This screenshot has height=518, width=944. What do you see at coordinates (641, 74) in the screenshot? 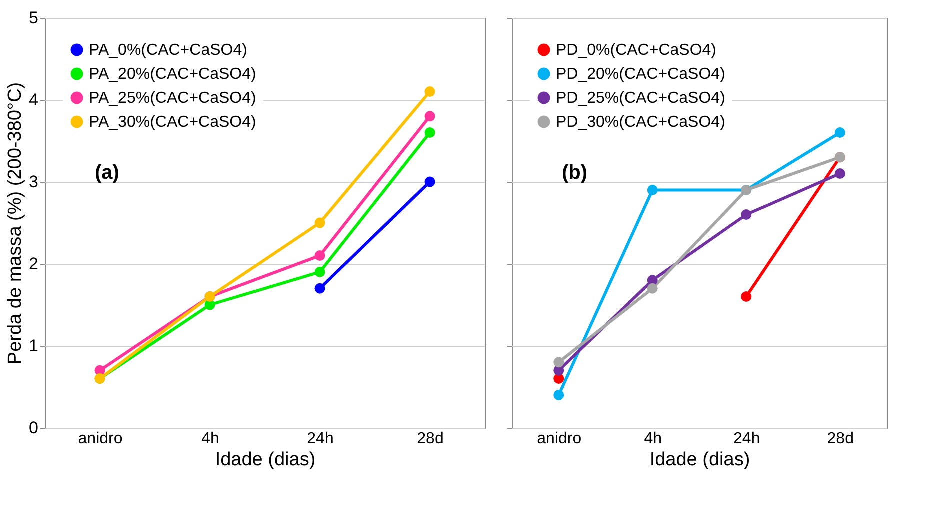
I see `legend-label: PD_20%(CAC+CaSO4)` at bounding box center [641, 74].